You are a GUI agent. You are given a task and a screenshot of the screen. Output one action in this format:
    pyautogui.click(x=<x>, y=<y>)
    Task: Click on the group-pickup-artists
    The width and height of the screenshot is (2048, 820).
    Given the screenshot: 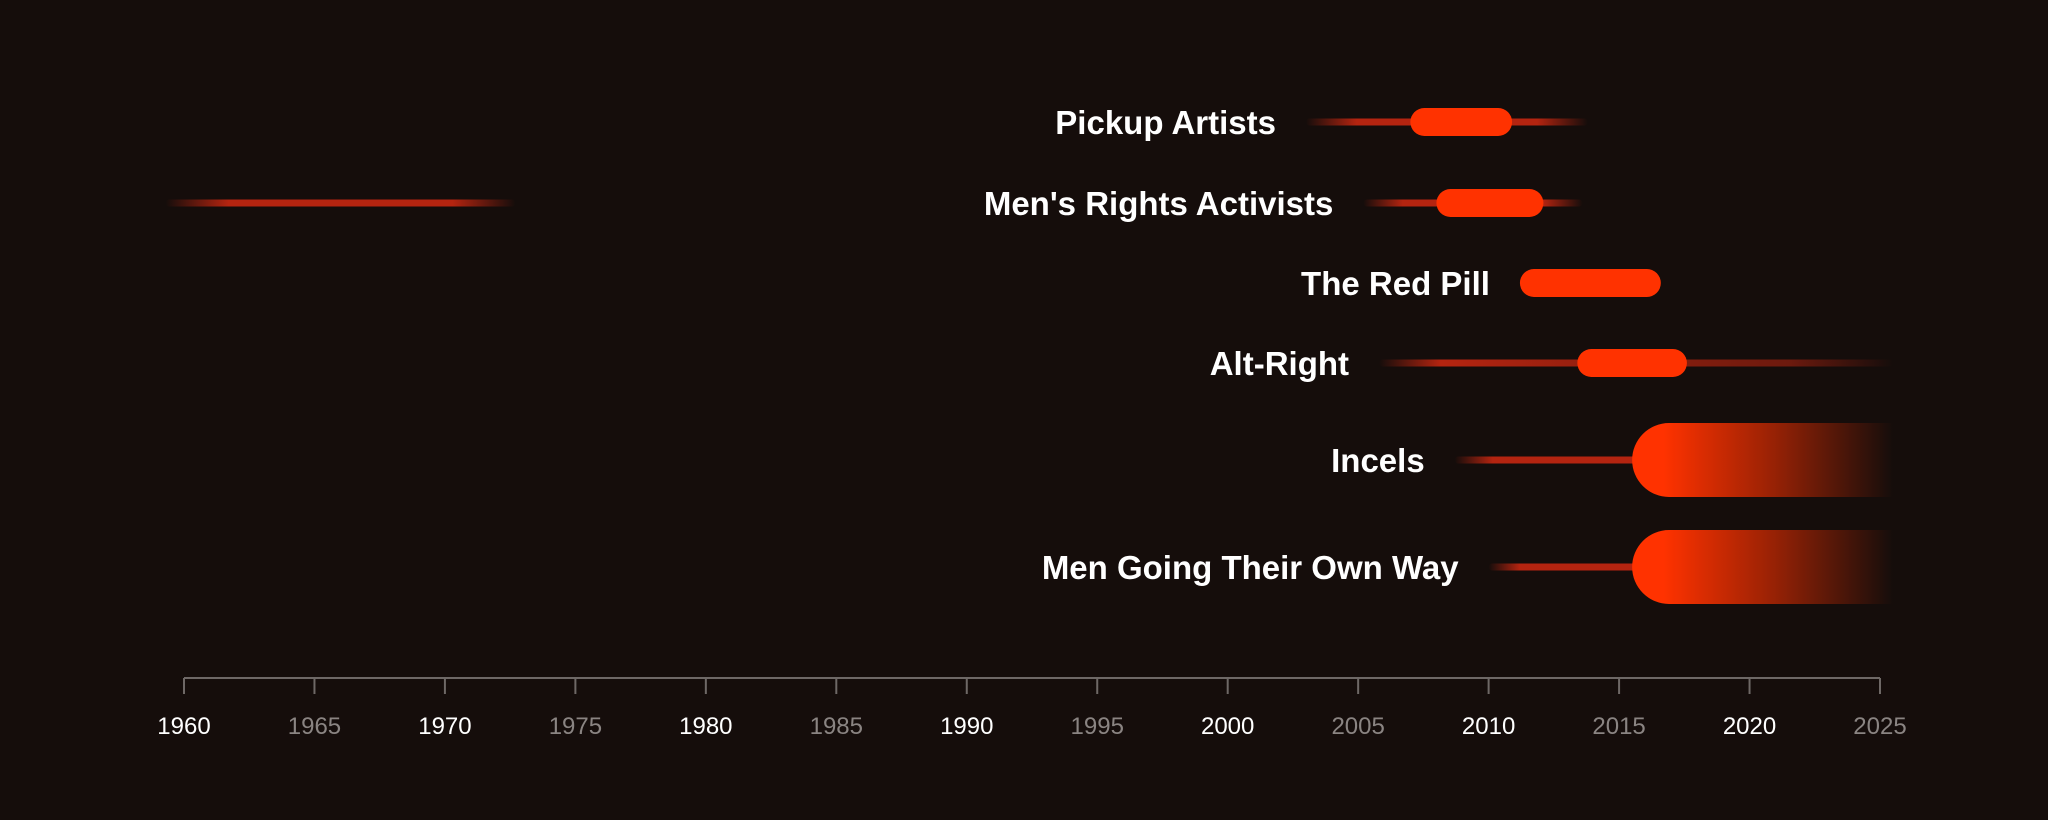 What is the action you would take?
    pyautogui.click(x=1446, y=122)
    